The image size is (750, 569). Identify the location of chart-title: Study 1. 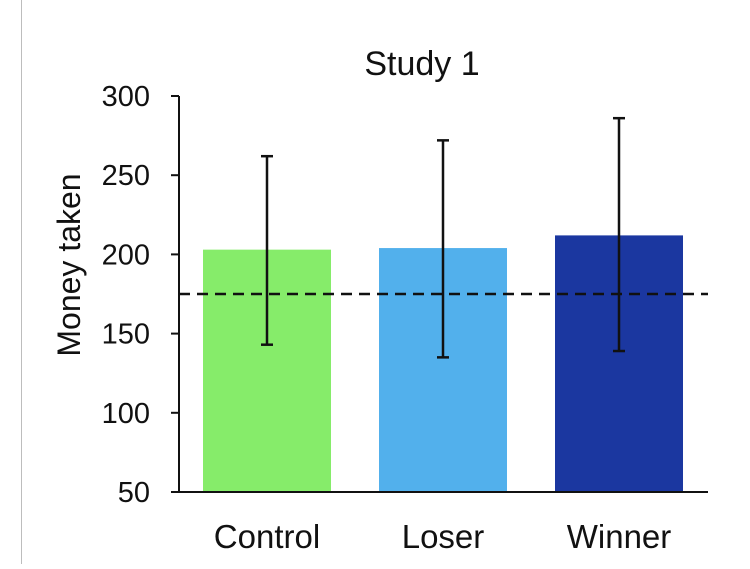
(421, 64).